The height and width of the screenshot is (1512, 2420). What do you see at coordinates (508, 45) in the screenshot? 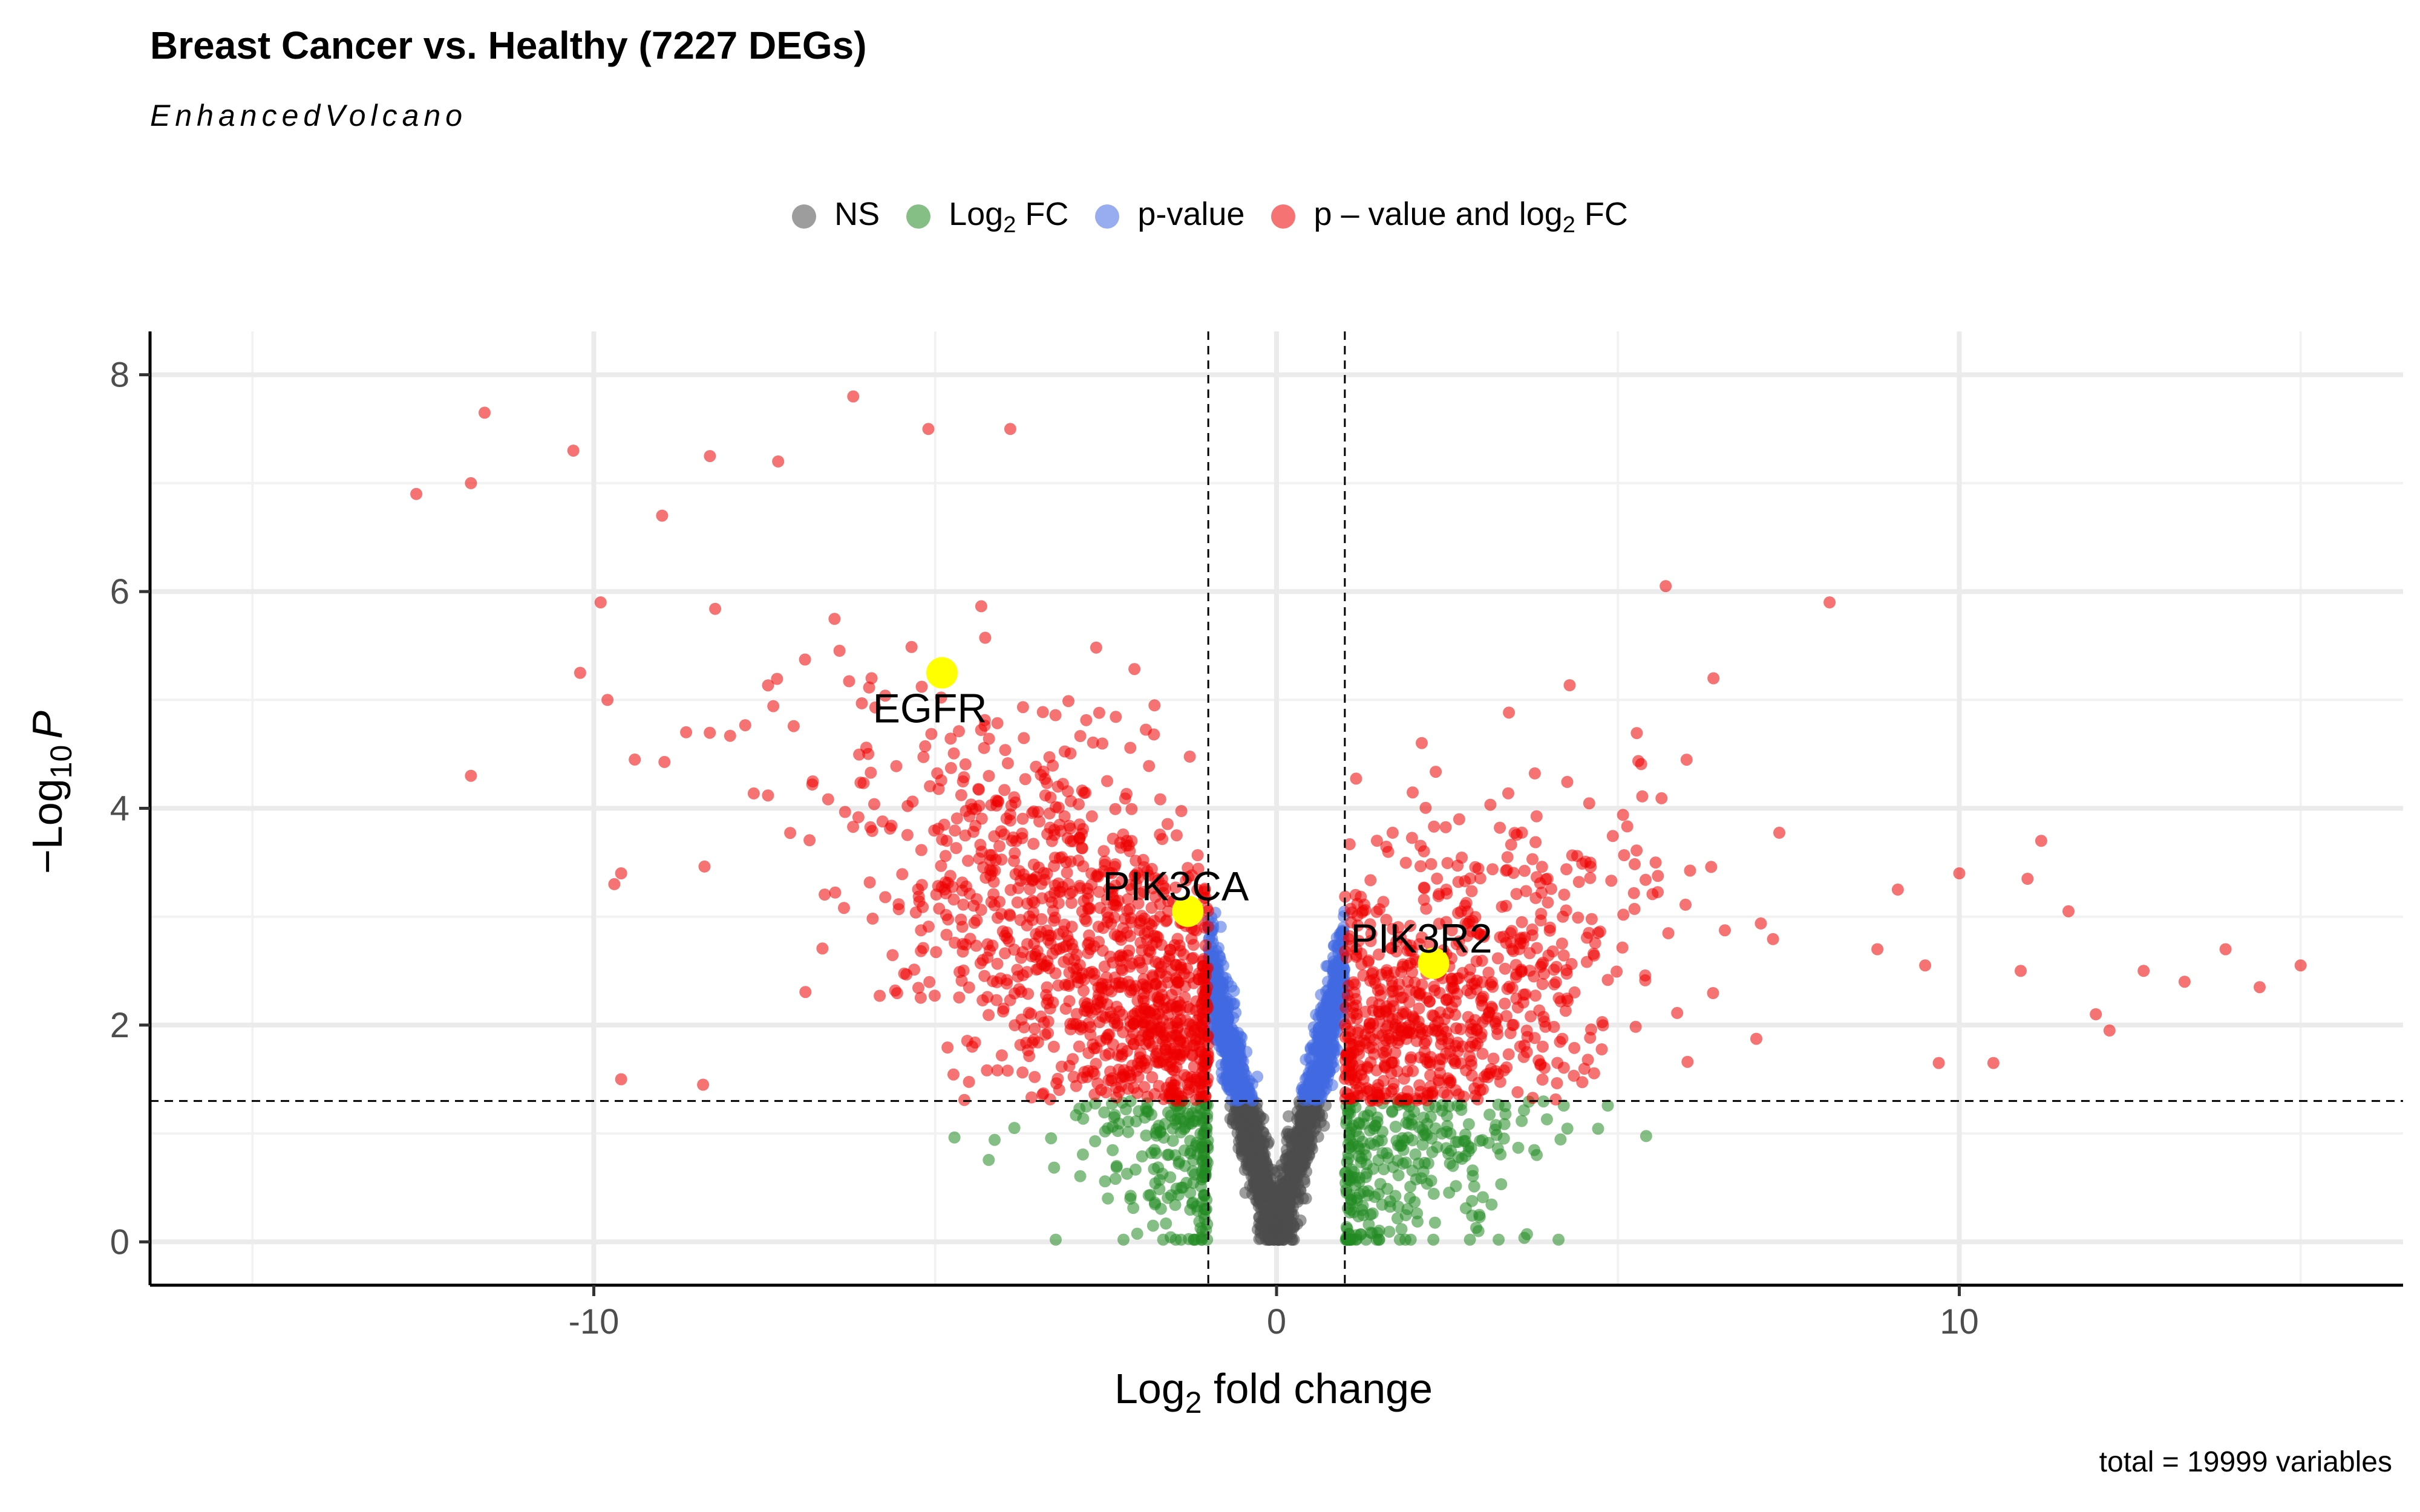
I see `chart-title: Breast Cancer vs. Healthy (7227 DEGs)` at bounding box center [508, 45].